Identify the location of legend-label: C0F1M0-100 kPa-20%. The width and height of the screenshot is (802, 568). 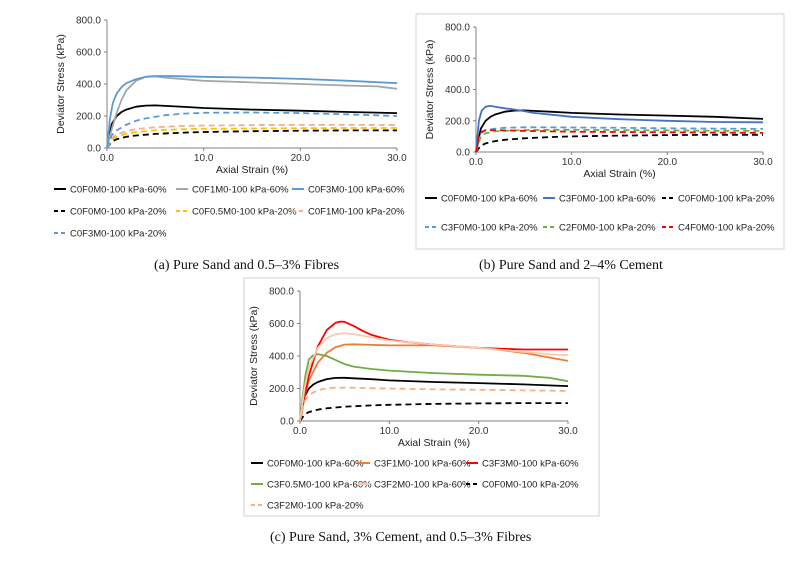
(356, 212).